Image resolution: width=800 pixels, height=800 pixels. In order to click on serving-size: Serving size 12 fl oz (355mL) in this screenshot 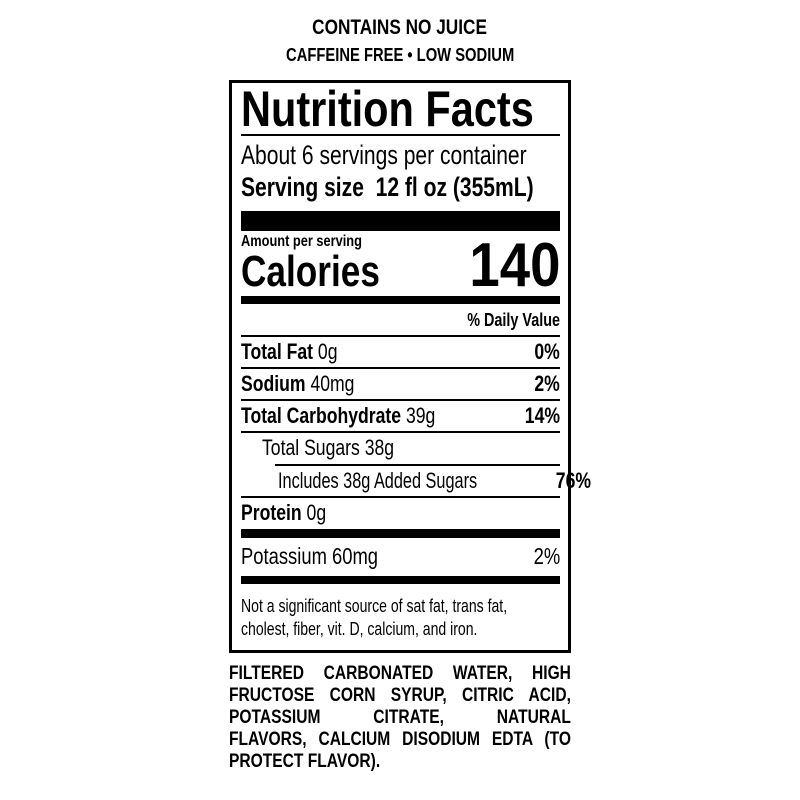, I will do `click(387, 187)`.